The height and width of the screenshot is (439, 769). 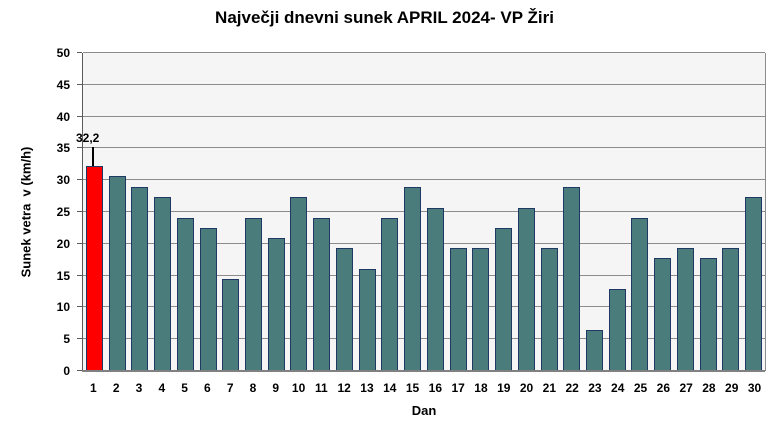 I want to click on x-tick-label-29: 29, so click(x=732, y=388).